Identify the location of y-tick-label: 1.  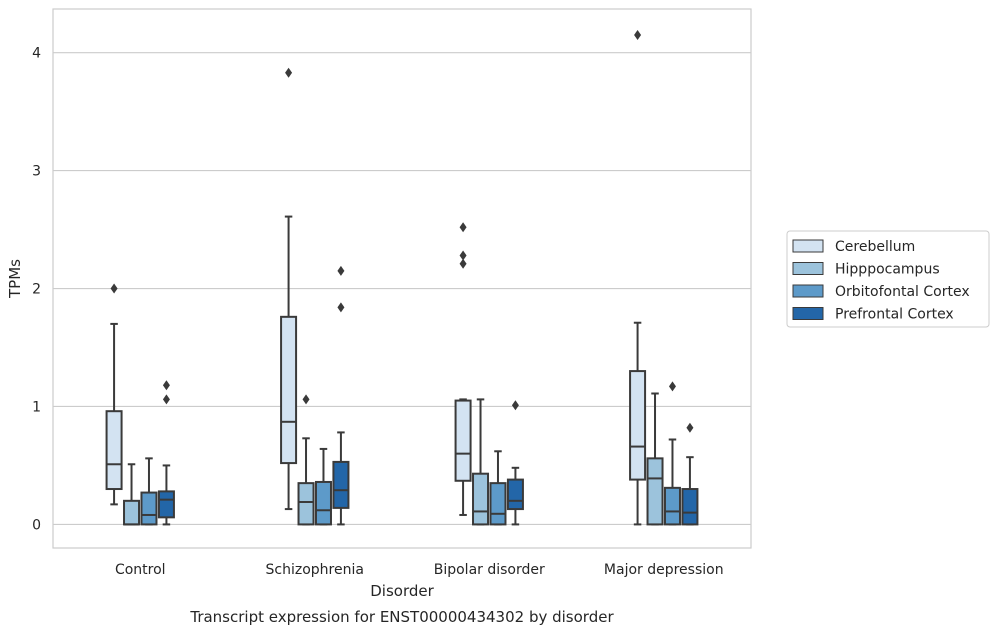
(36, 407).